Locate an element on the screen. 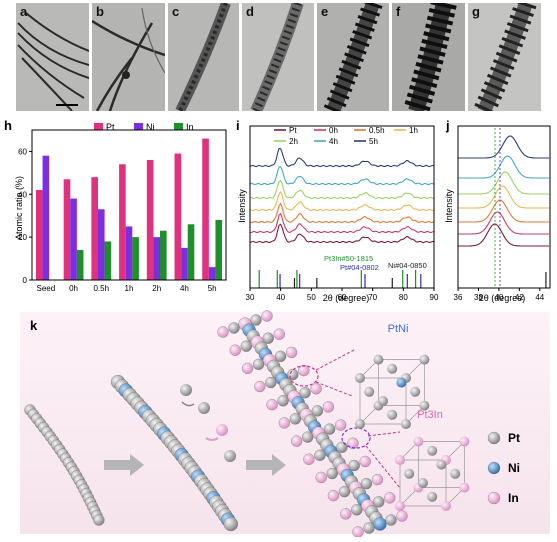 The image size is (557, 542). legend-label: 4h is located at coordinates (333, 141).